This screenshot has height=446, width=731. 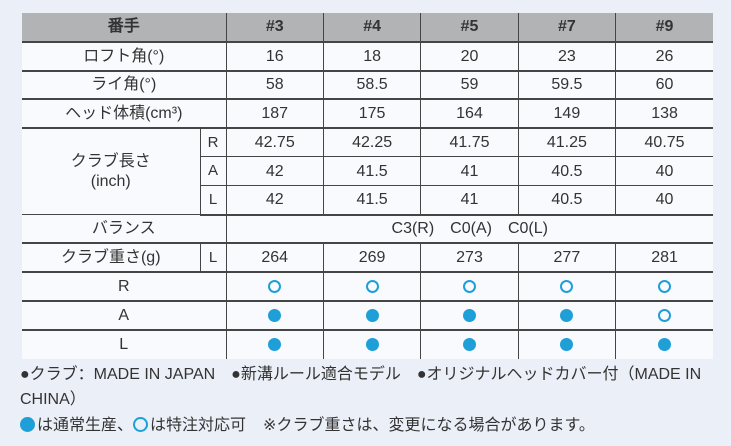 I want to click on loft-value: 26, so click(x=664, y=56).